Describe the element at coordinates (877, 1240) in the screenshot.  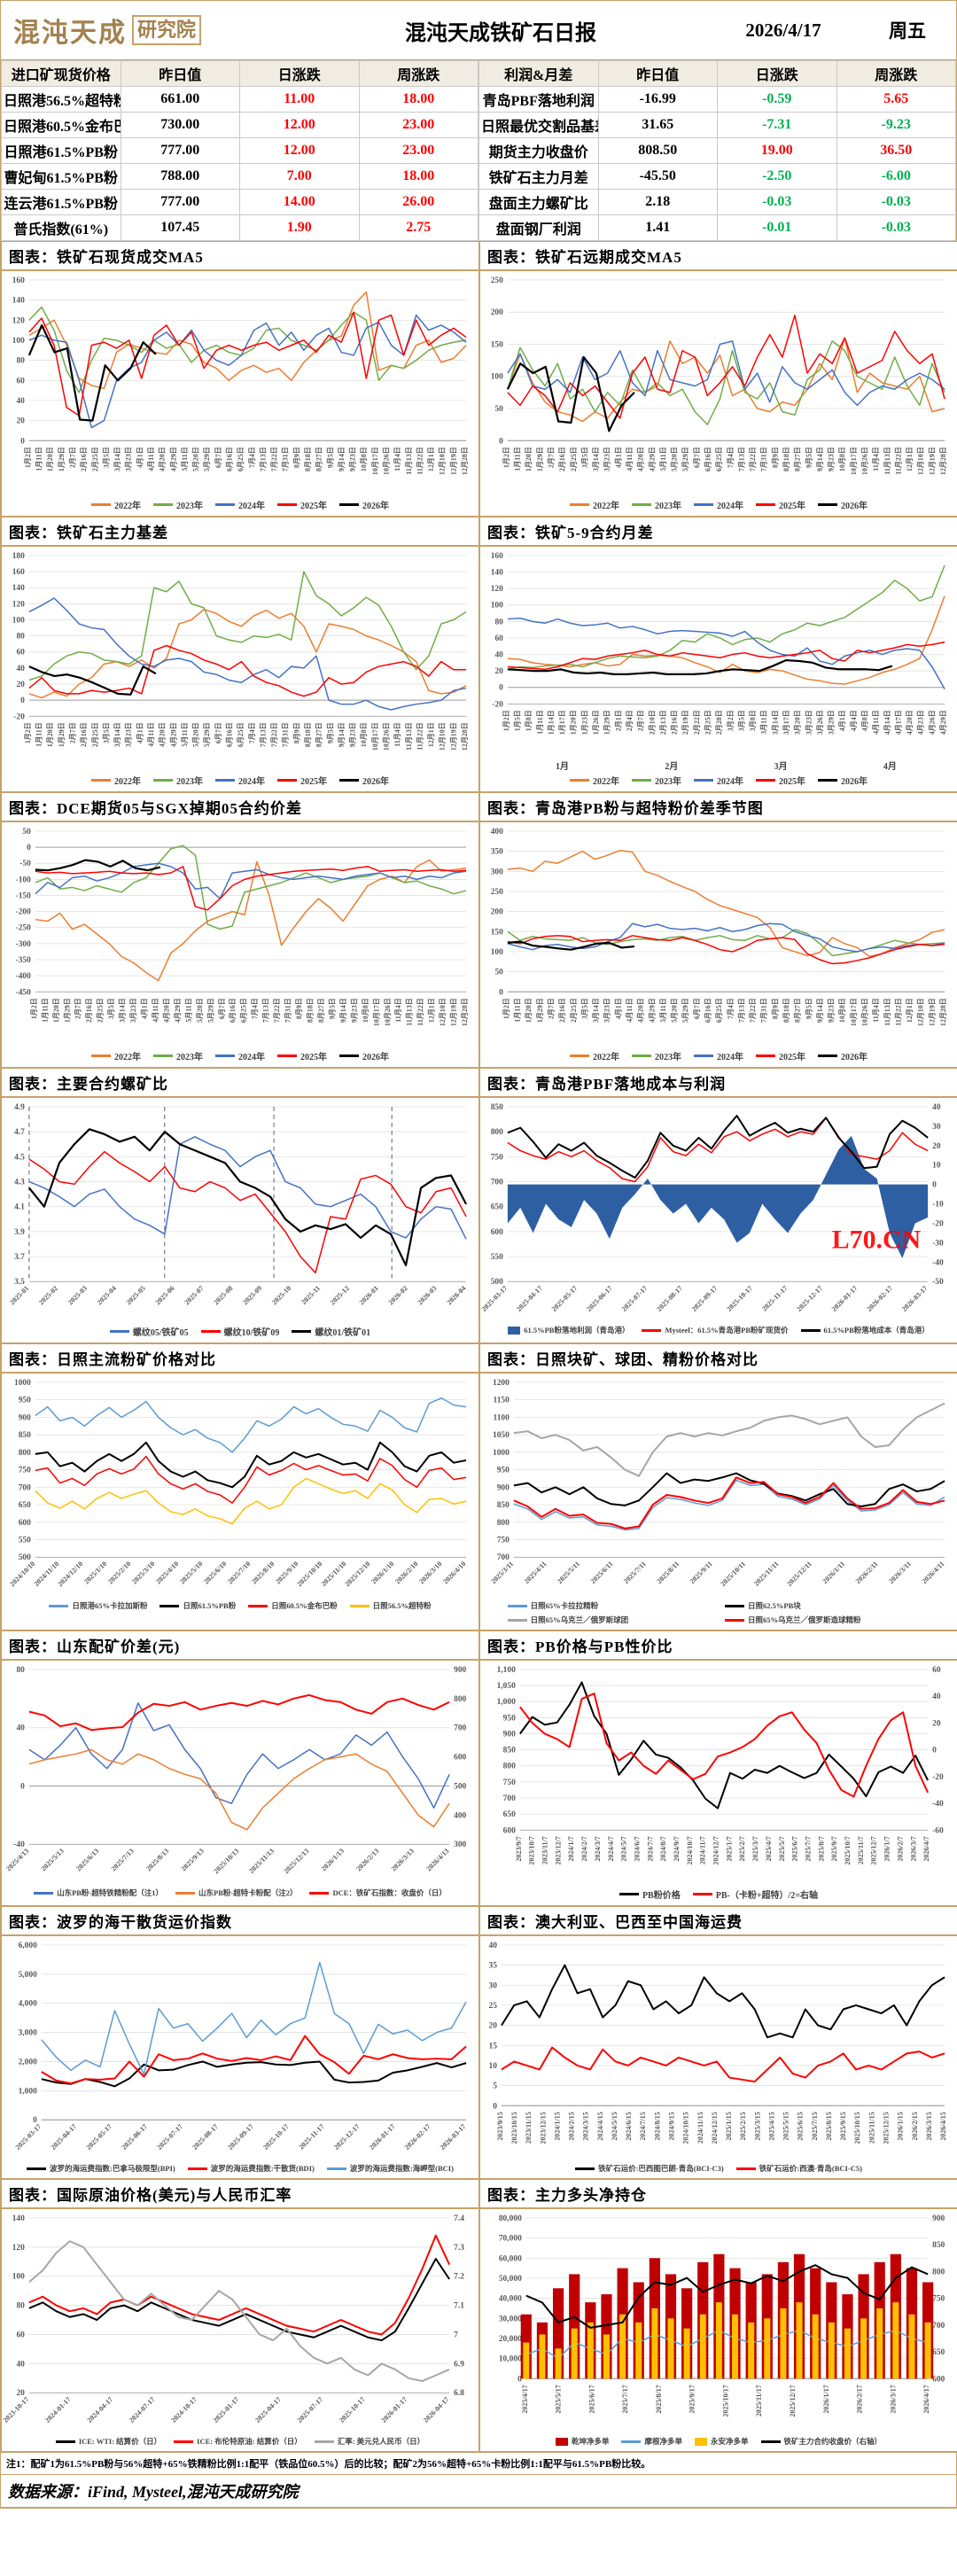
I see `watermark: L70.CN` at that location.